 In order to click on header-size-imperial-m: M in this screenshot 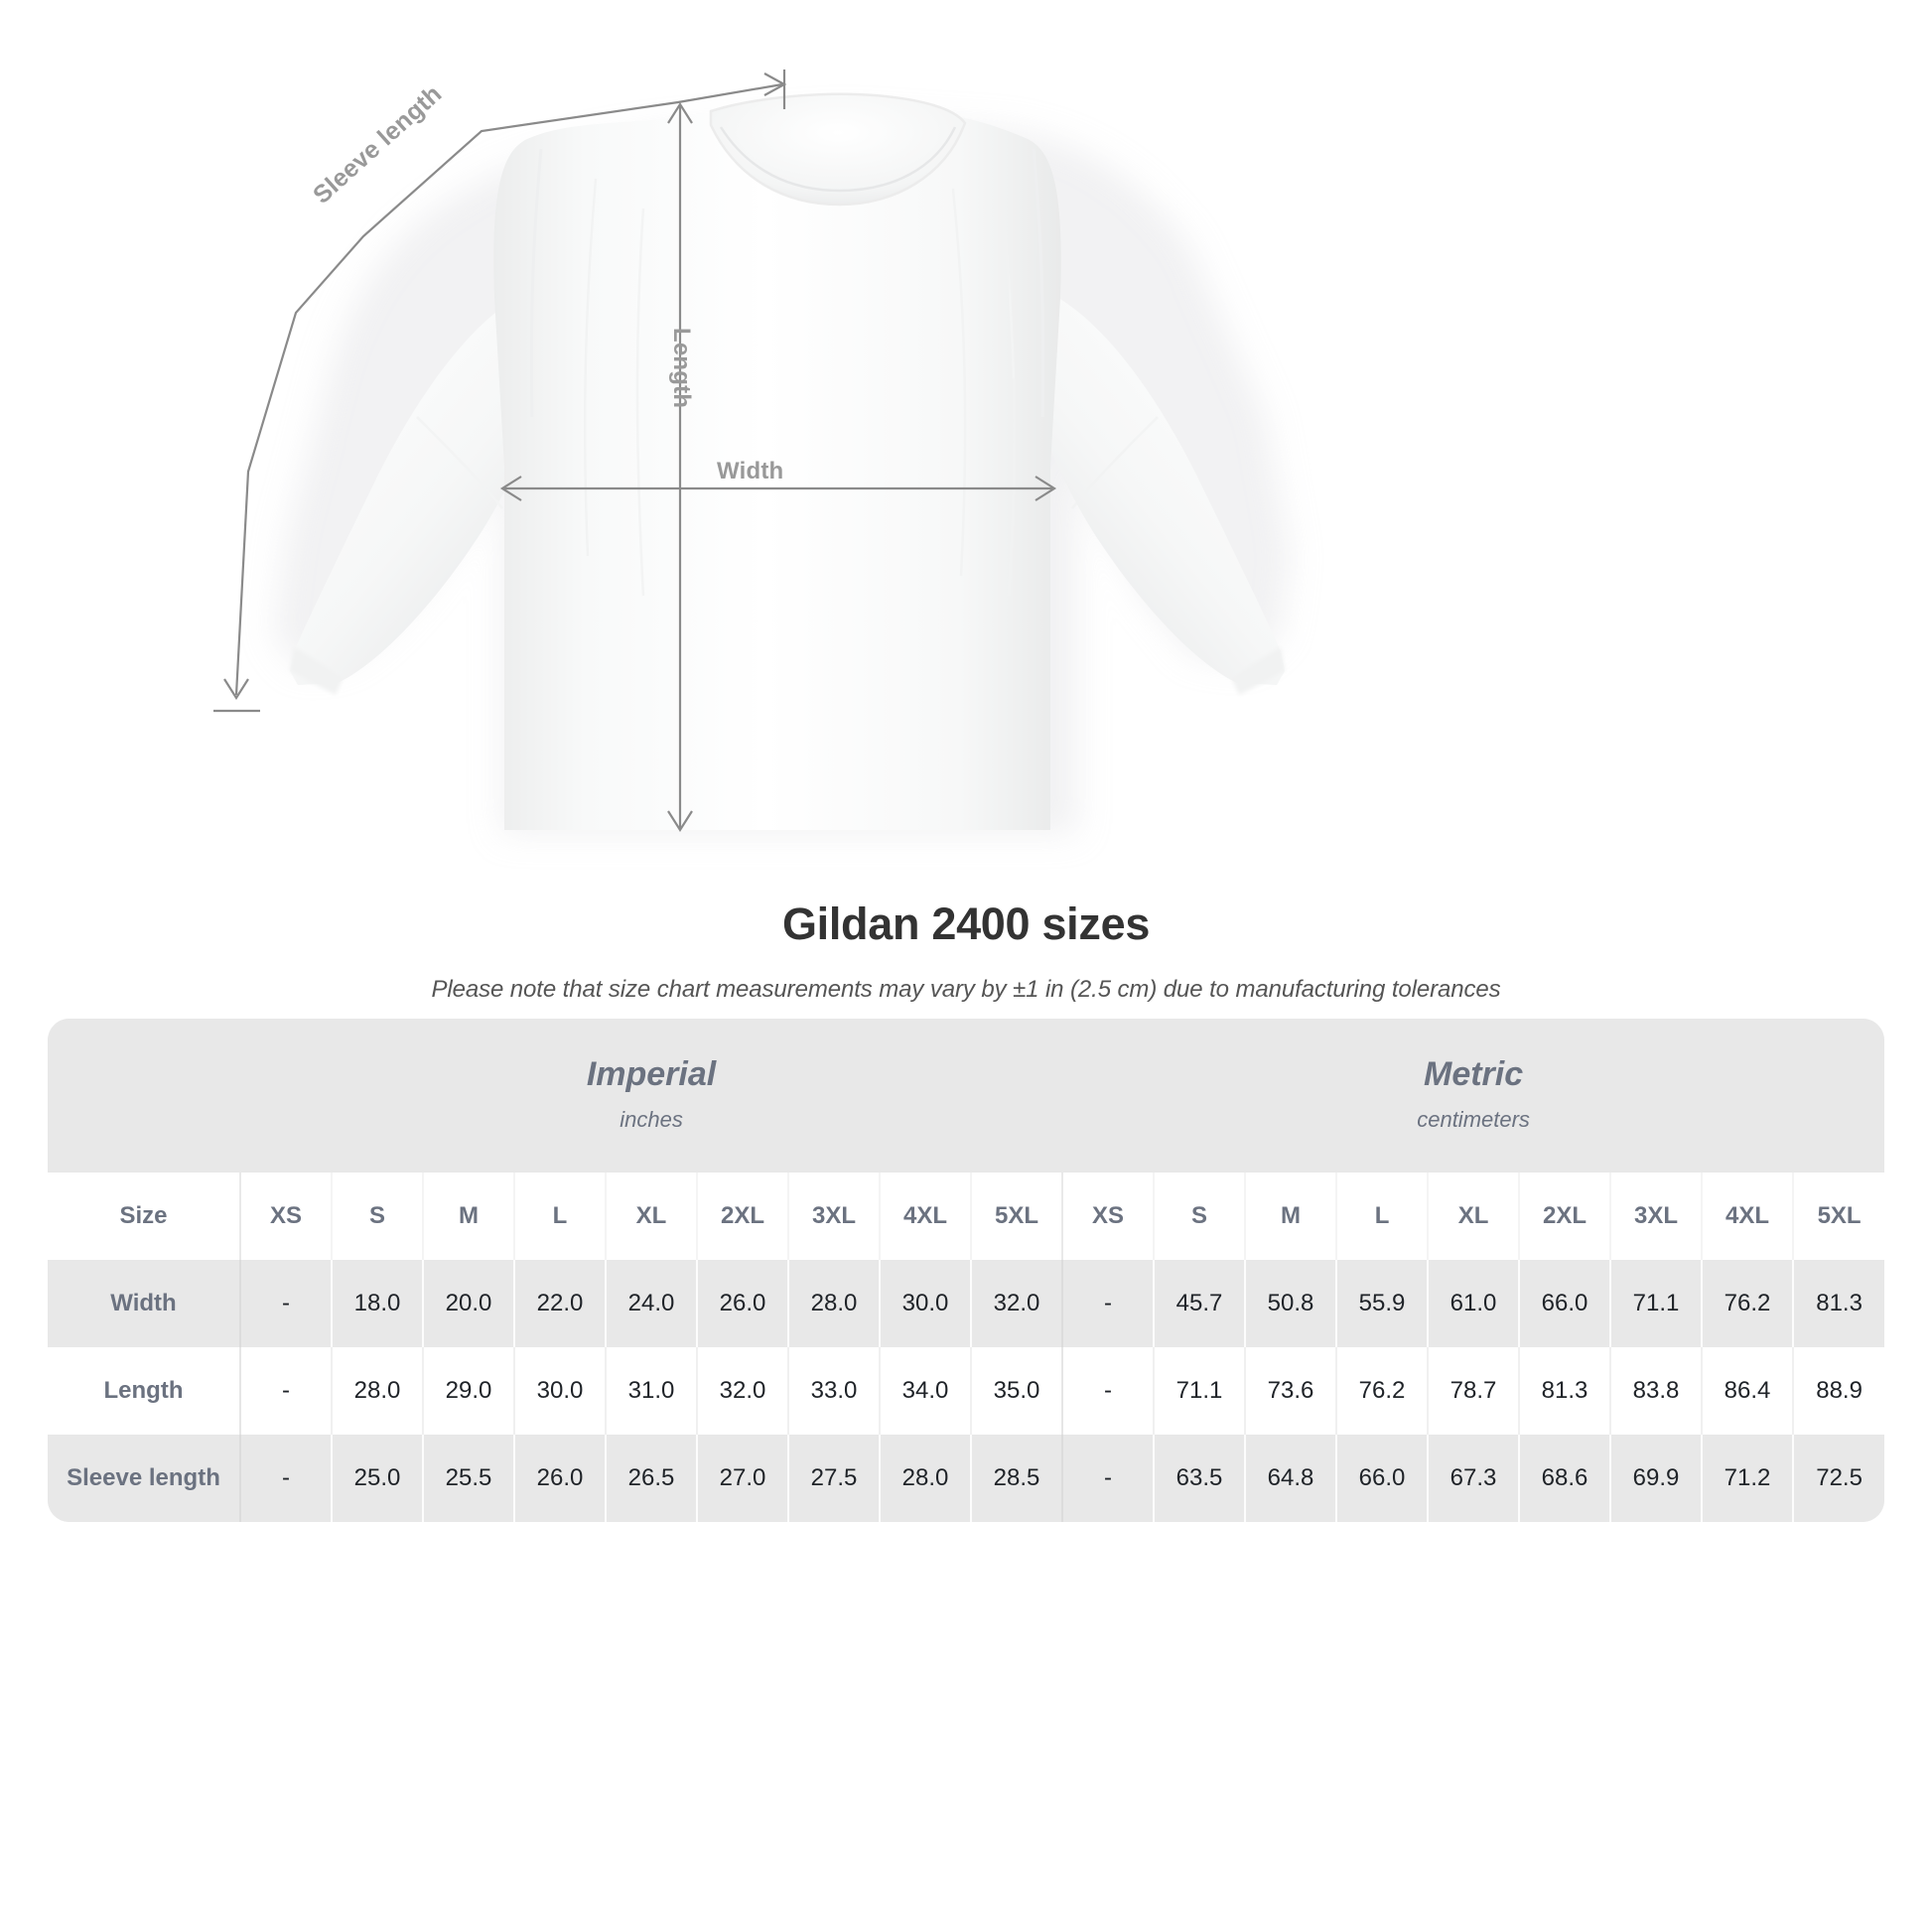, I will do `click(468, 1217)`.